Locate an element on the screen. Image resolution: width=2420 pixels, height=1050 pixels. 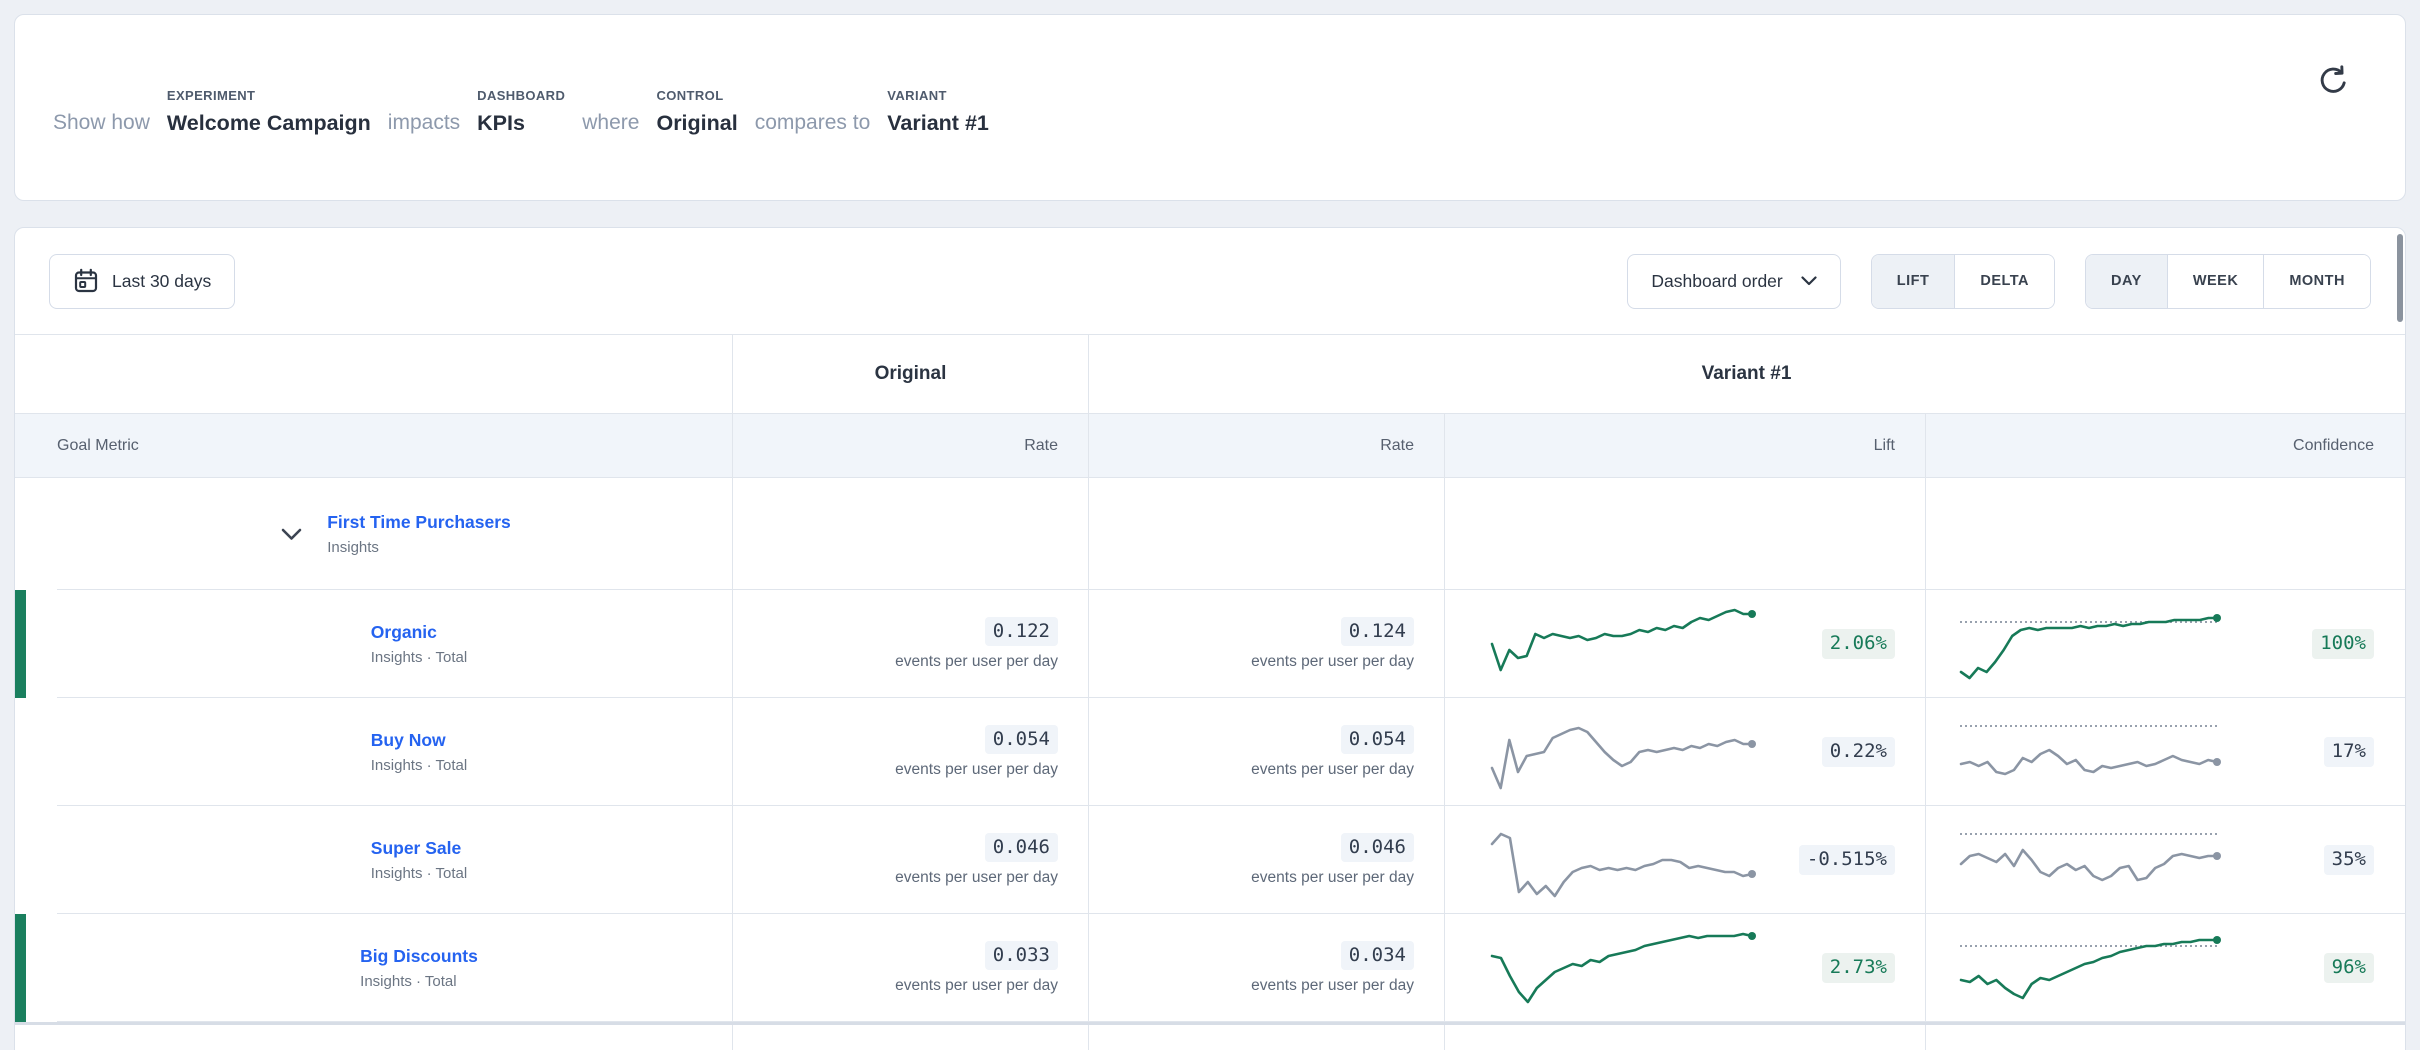
variant-value: Variant #1 is located at coordinates (938, 123).